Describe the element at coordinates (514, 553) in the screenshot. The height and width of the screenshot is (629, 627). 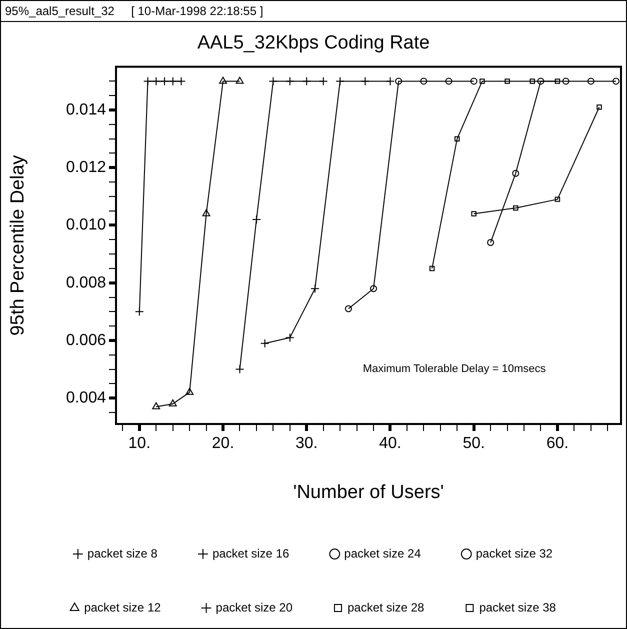
I see `legend-label: packet size 32` at that location.